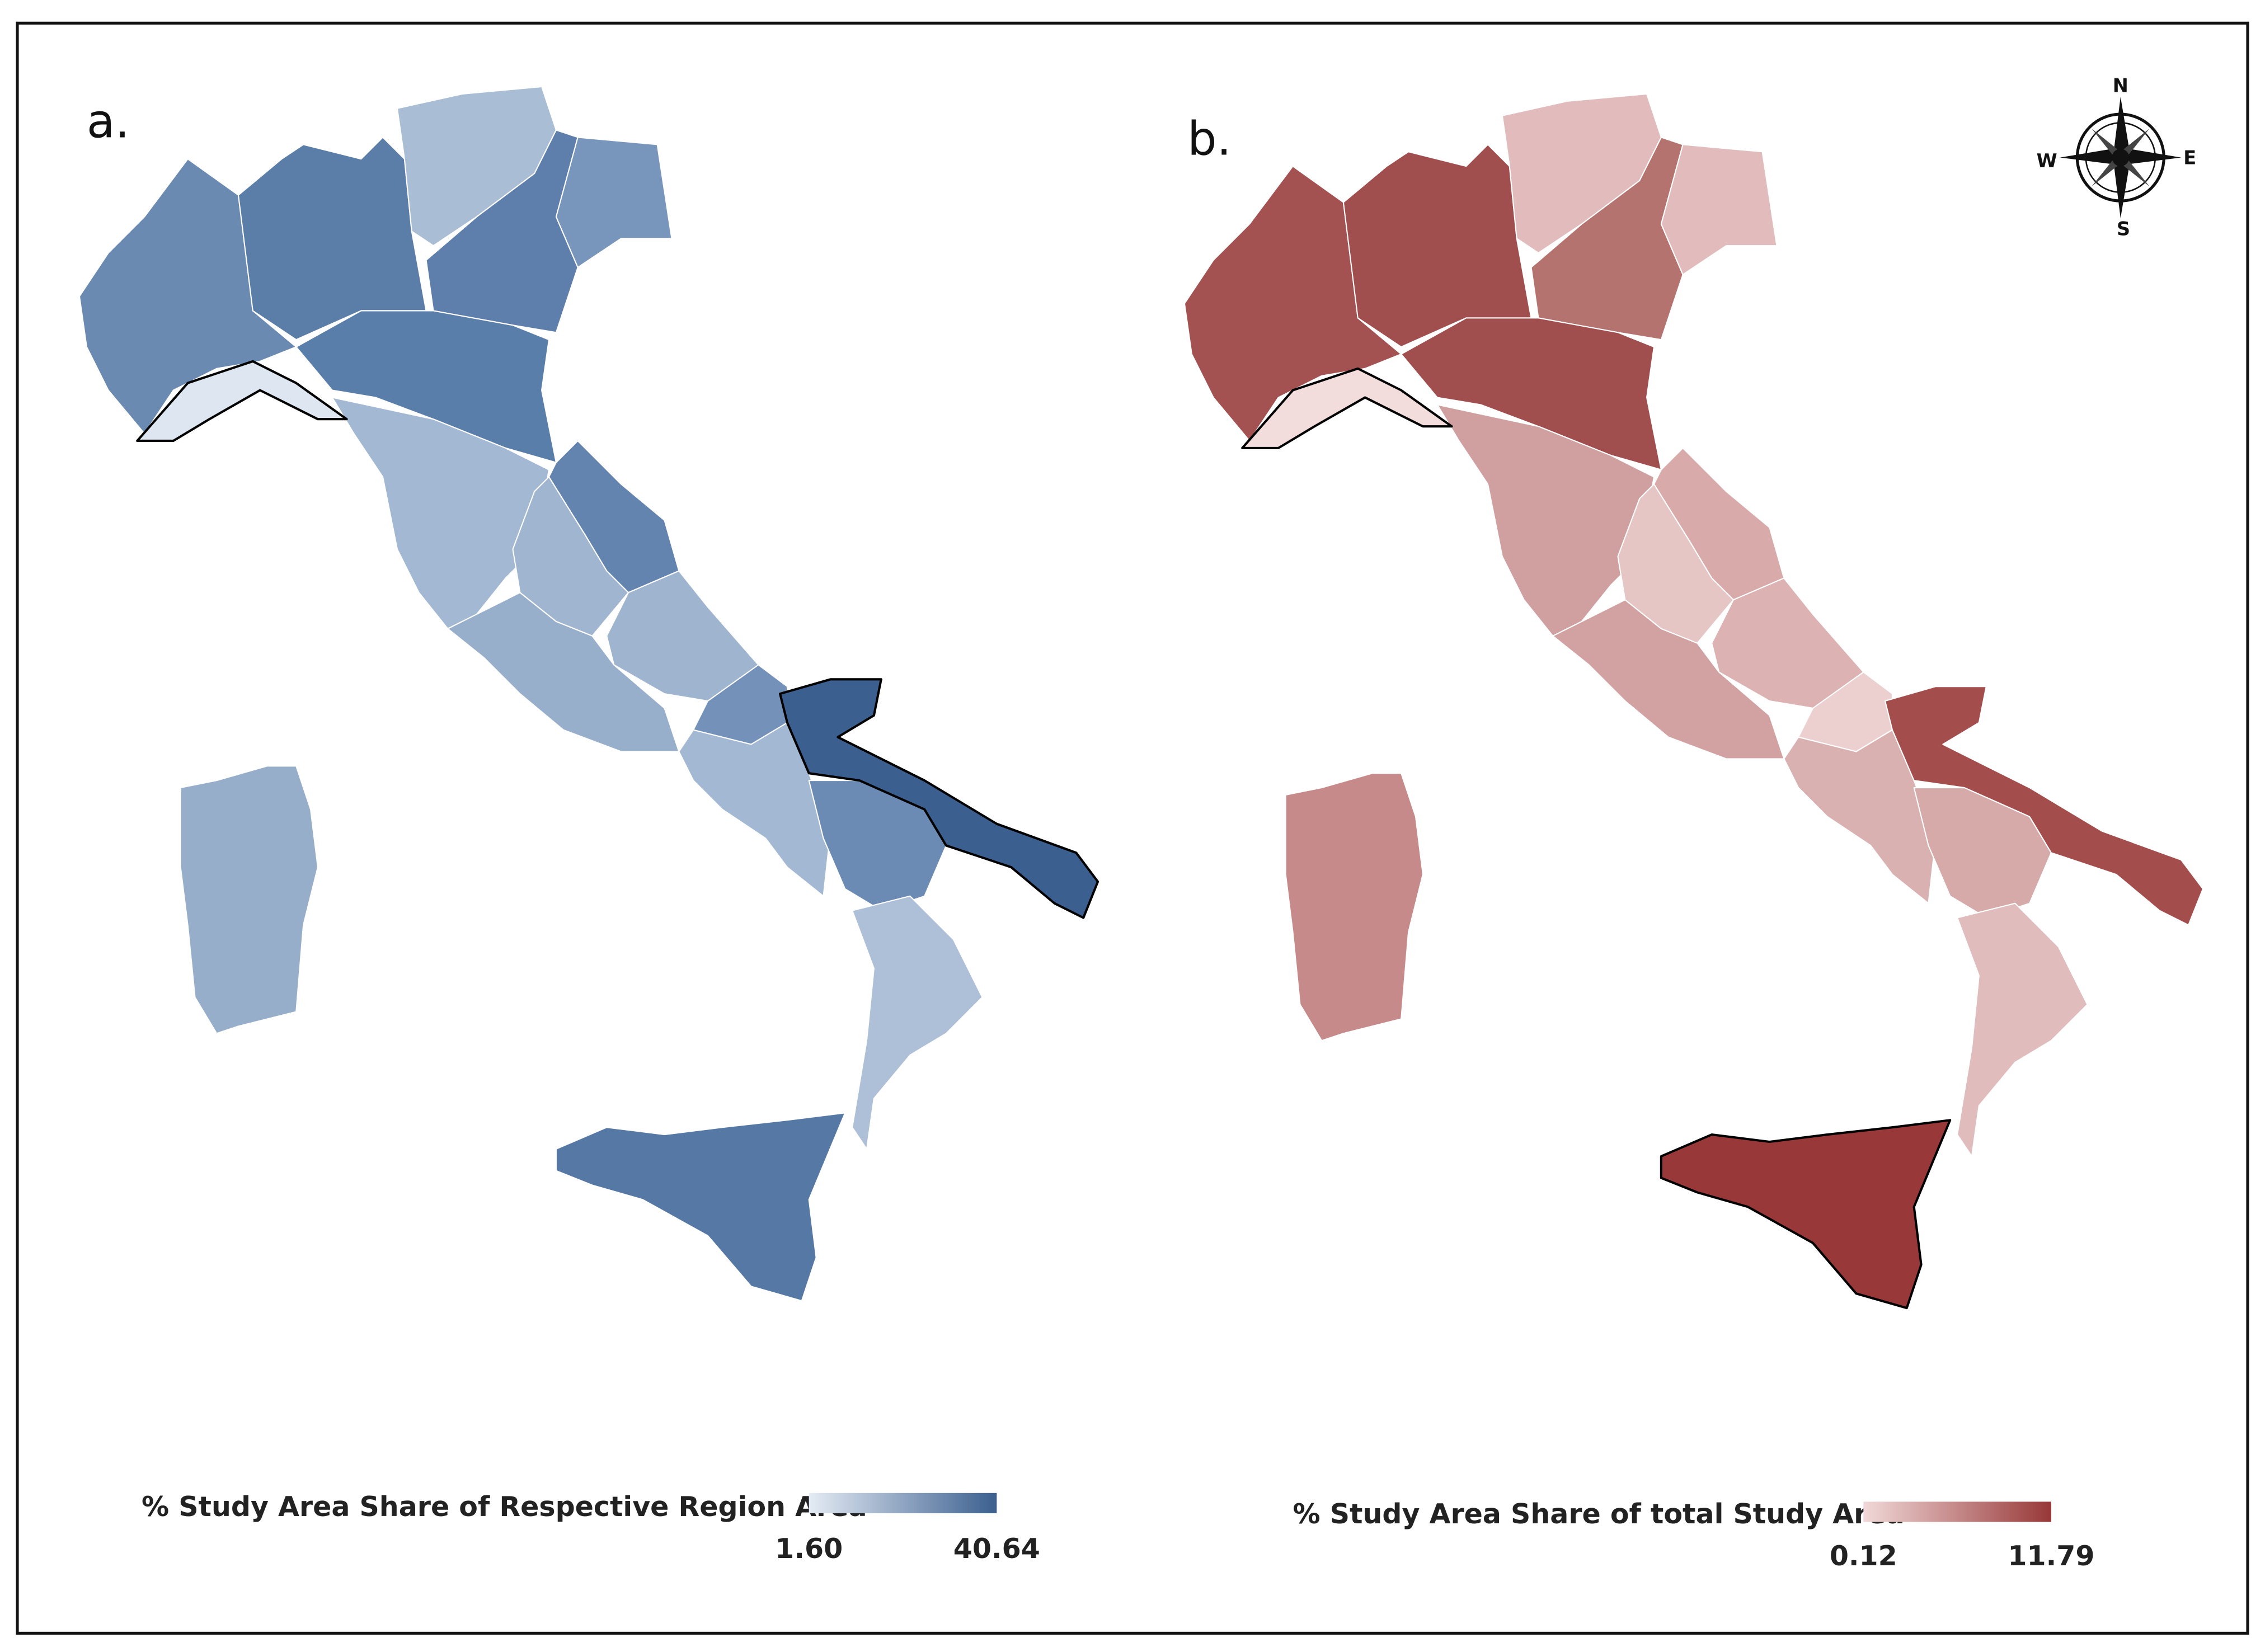 The image size is (2265, 1652). What do you see at coordinates (809, 1549) in the screenshot?
I see `legend-min: 1.60` at bounding box center [809, 1549].